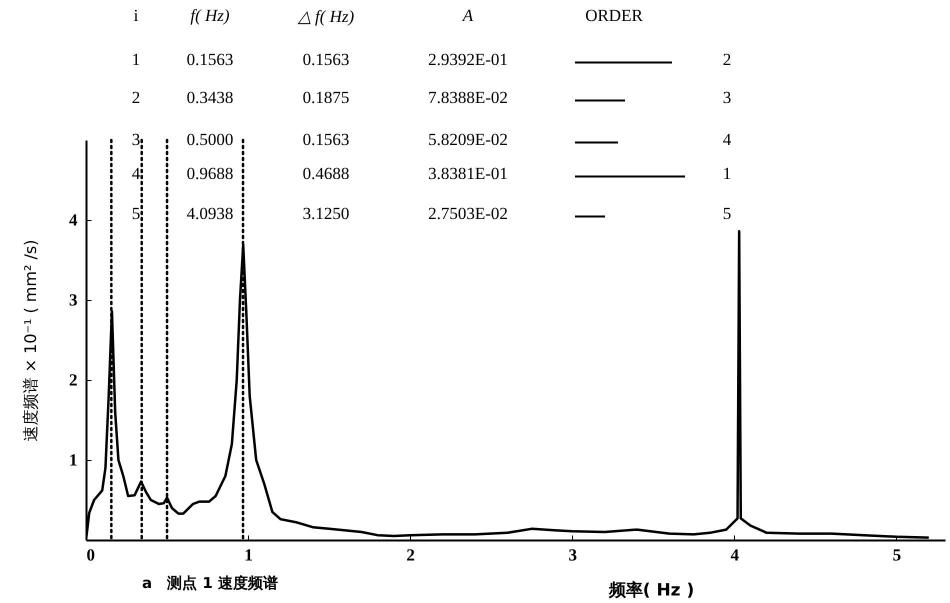  I want to click on x-tick-label: 2, so click(410, 555).